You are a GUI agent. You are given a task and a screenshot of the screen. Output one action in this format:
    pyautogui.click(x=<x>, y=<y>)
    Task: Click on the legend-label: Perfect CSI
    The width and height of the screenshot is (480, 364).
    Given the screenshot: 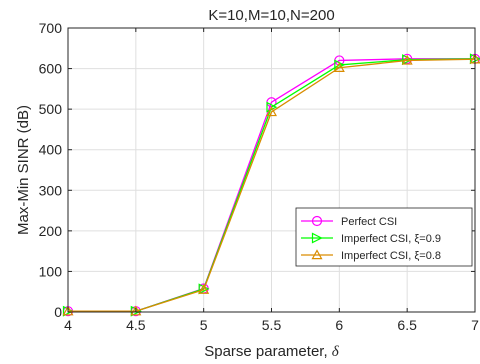 What is the action you would take?
    pyautogui.click(x=369, y=222)
    